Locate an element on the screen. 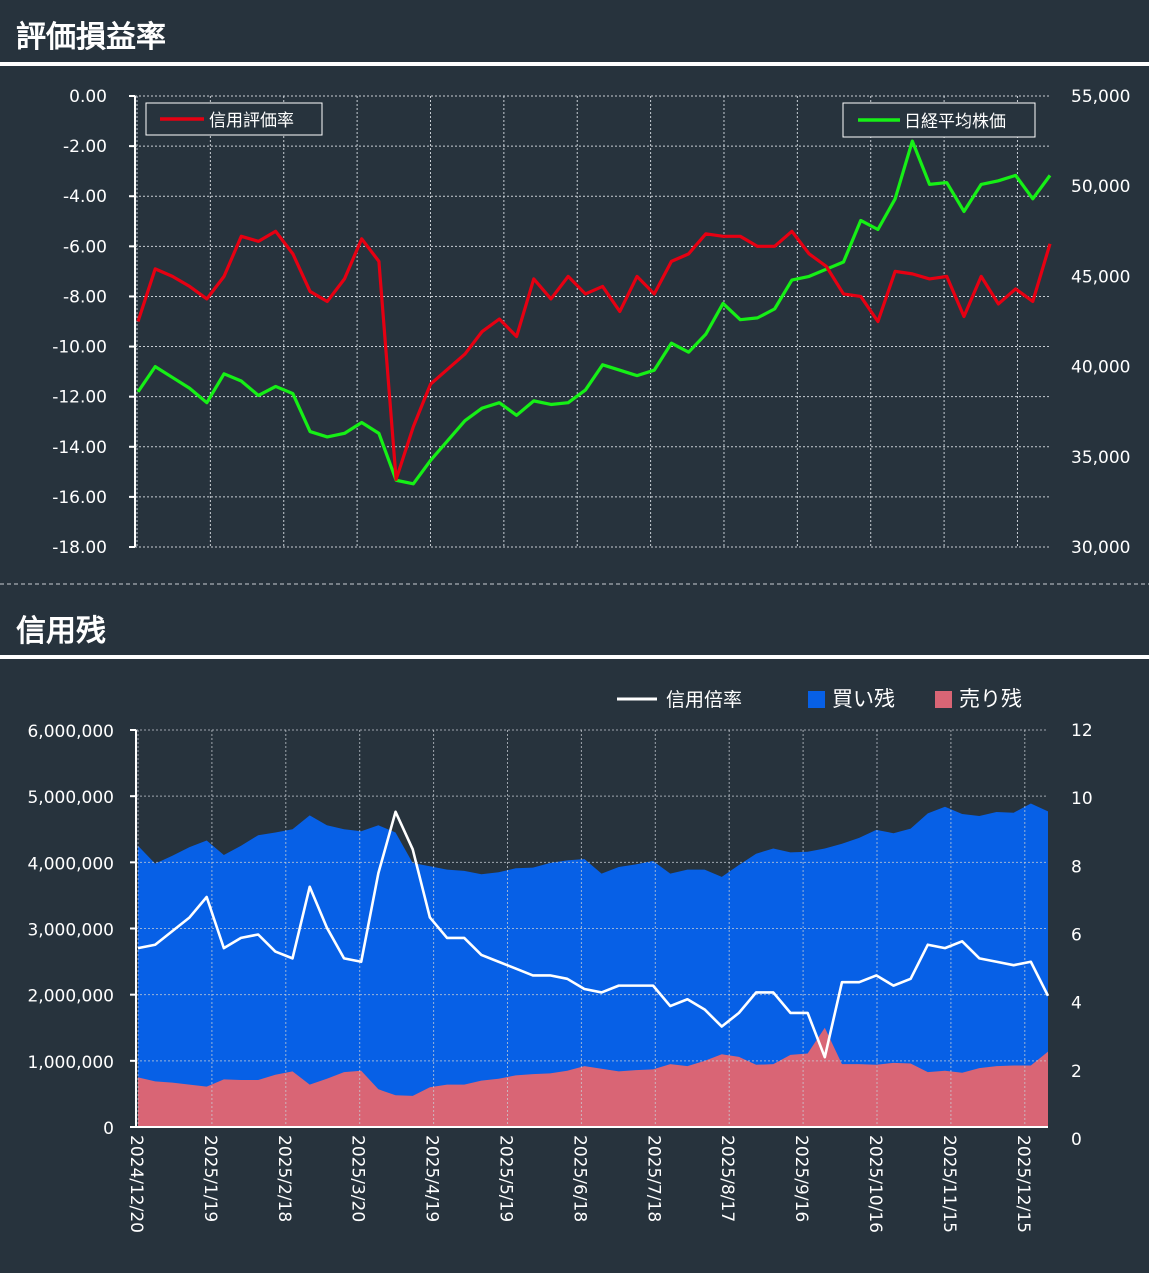 The height and width of the screenshot is (1273, 1149). x-tick-label: 2025/9/16 is located at coordinates (801, 1178).